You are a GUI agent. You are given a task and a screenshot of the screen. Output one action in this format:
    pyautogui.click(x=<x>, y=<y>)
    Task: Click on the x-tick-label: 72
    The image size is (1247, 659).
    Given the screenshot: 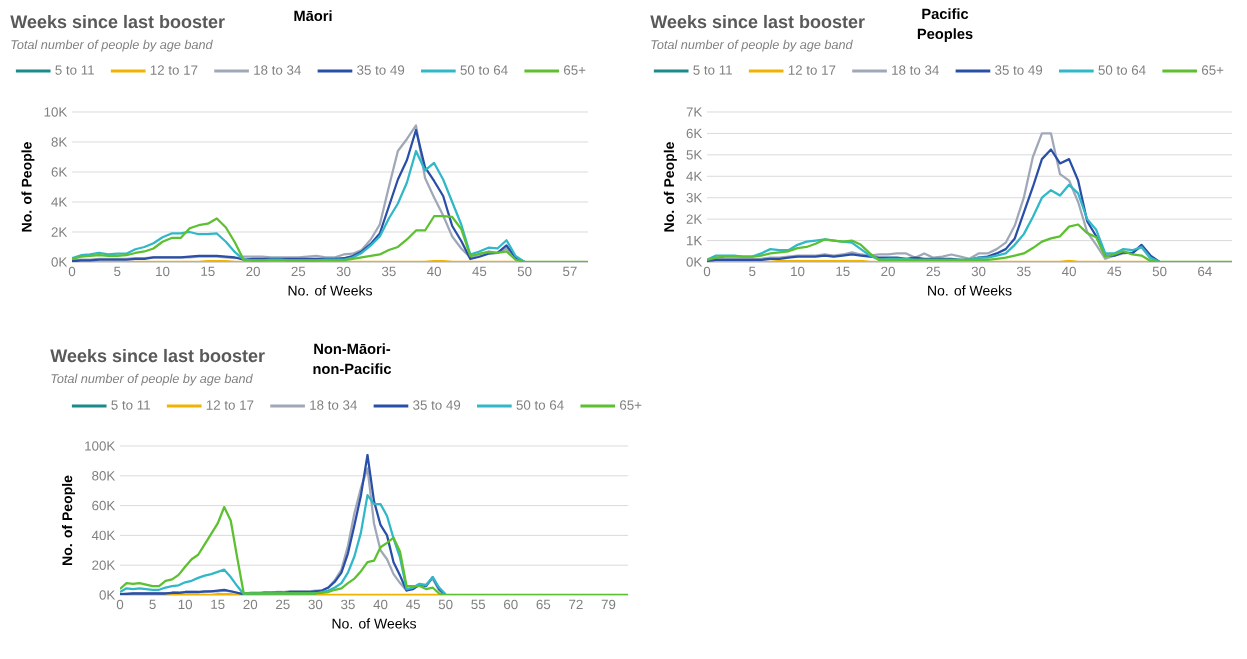 What is the action you would take?
    pyautogui.click(x=576, y=604)
    